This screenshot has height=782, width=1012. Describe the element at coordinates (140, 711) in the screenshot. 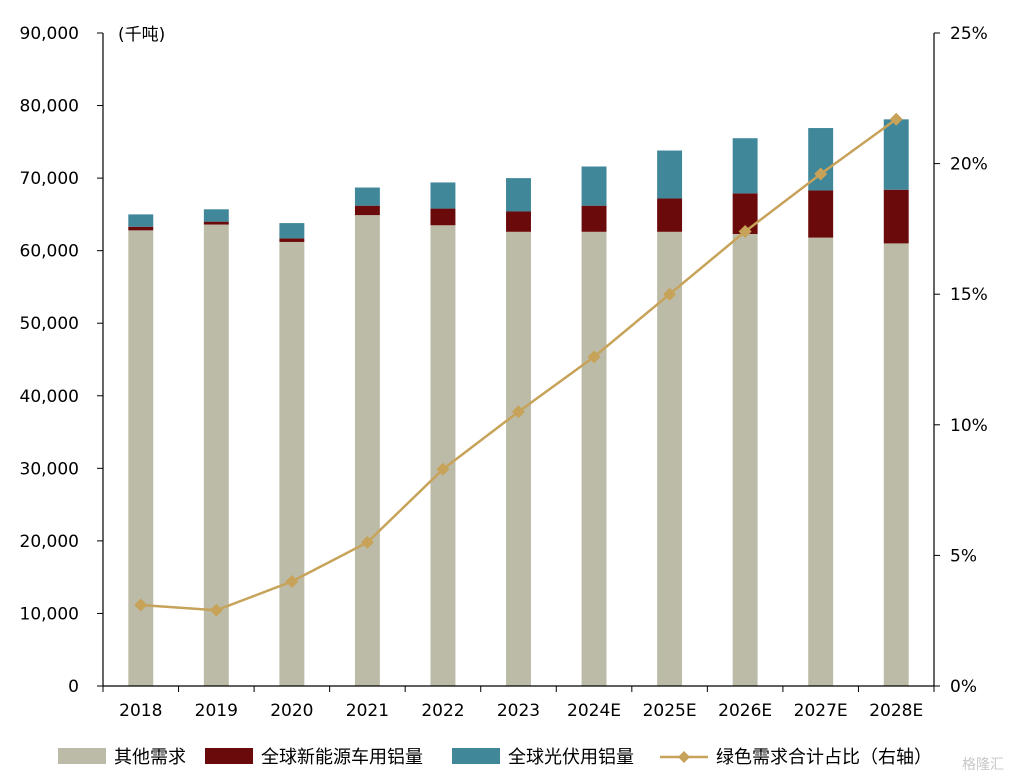

I see `x-tick-label: 2018` at that location.